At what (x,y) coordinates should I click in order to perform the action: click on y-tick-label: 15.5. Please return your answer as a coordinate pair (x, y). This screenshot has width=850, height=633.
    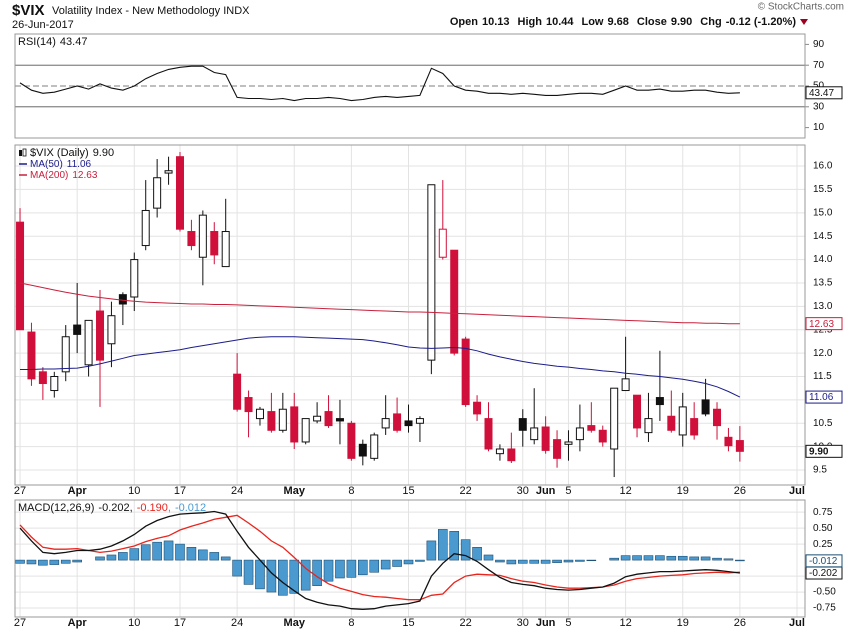
    Looking at the image, I should click on (823, 189).